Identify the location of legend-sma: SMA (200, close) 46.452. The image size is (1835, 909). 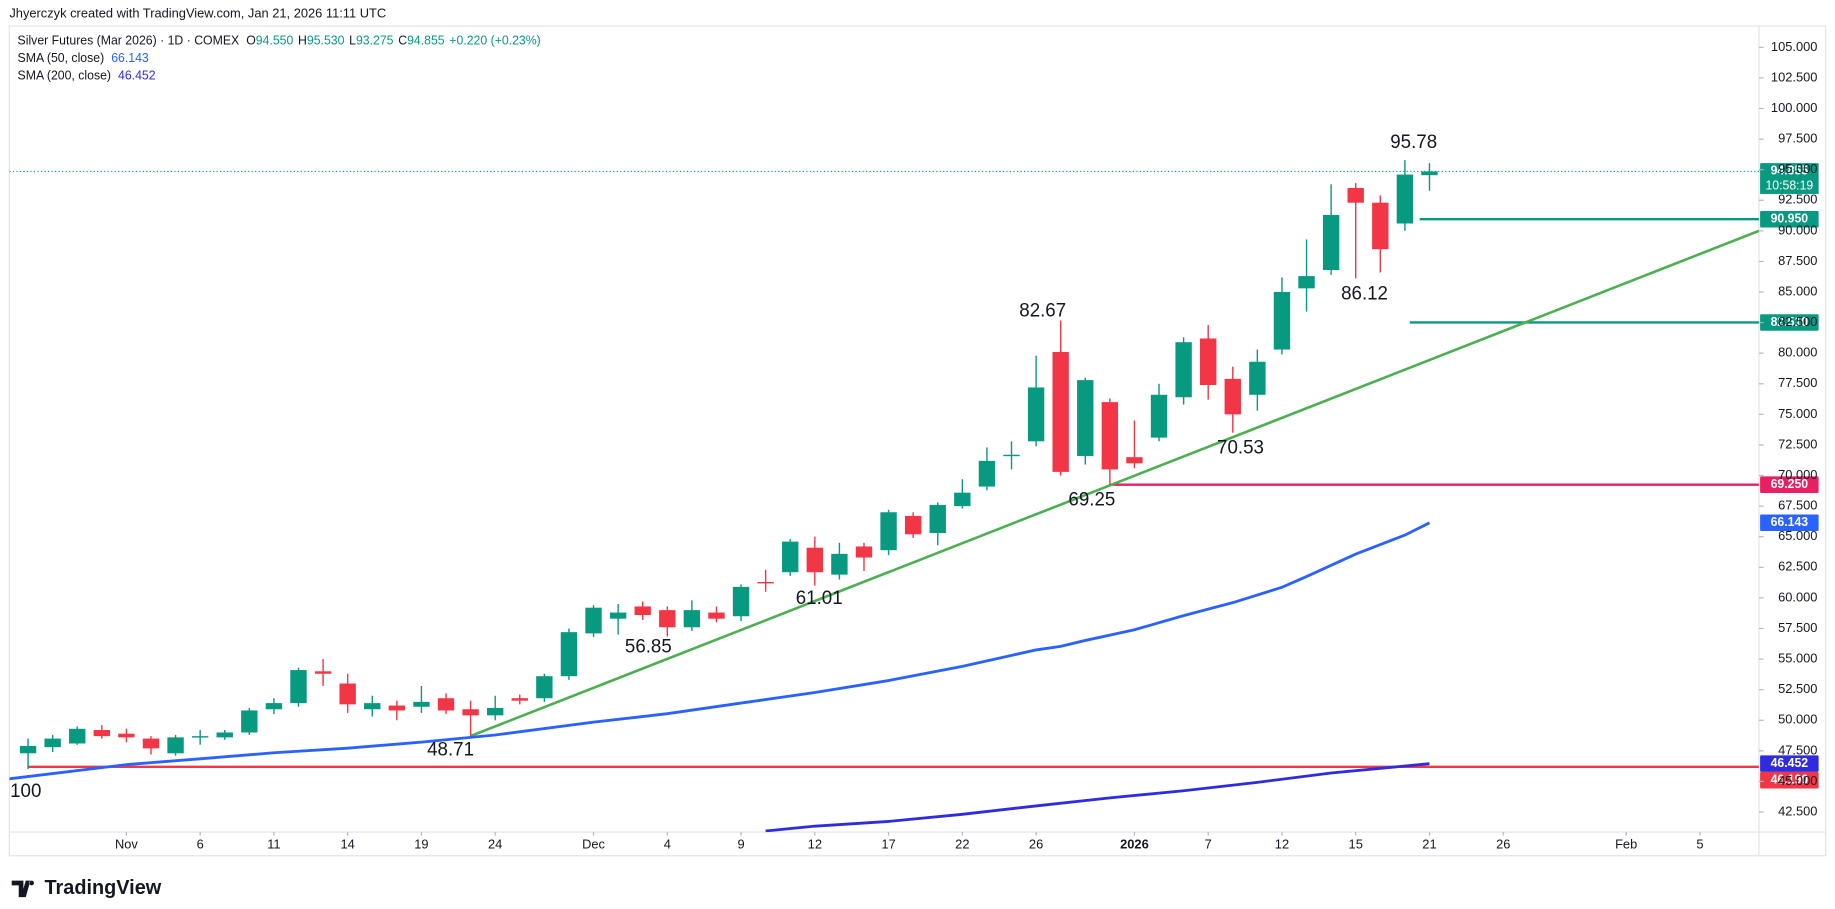
(87, 76).